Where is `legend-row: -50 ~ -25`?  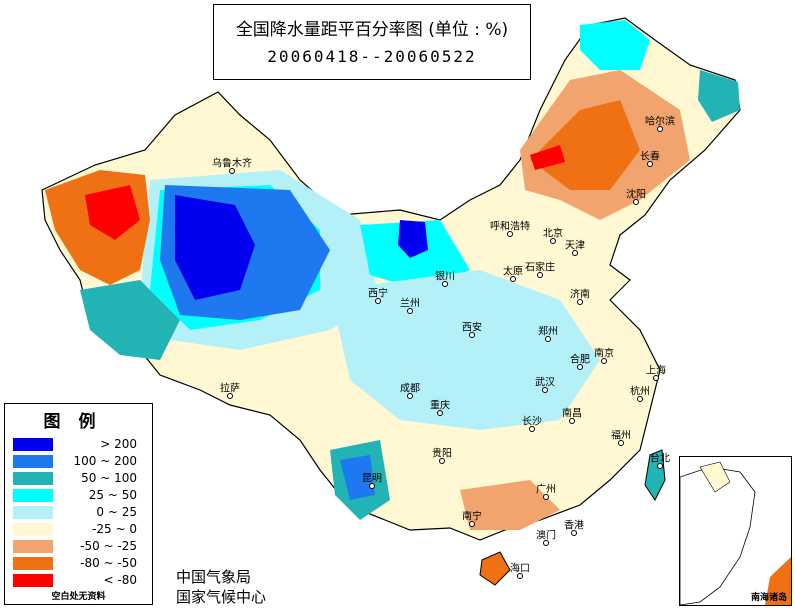
legend-row: -50 ~ -25 is located at coordinates (81, 546).